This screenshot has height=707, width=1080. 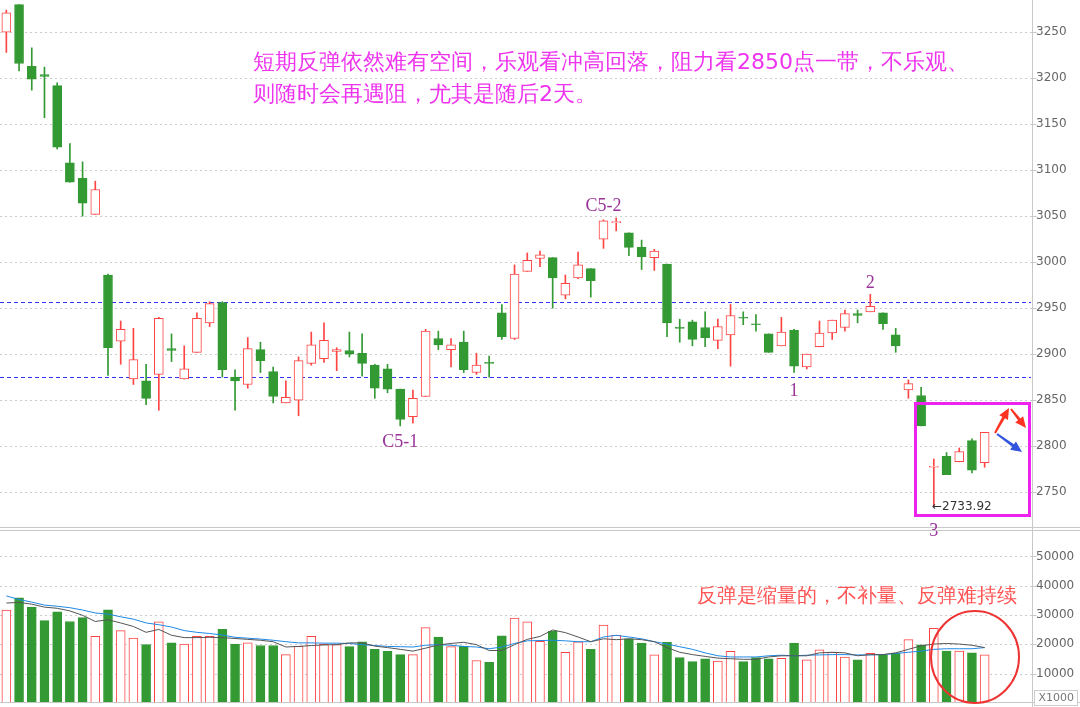 What do you see at coordinates (857, 595) in the screenshot?
I see `annotation: 反弹是缩量的，不补量、反弹难持续` at bounding box center [857, 595].